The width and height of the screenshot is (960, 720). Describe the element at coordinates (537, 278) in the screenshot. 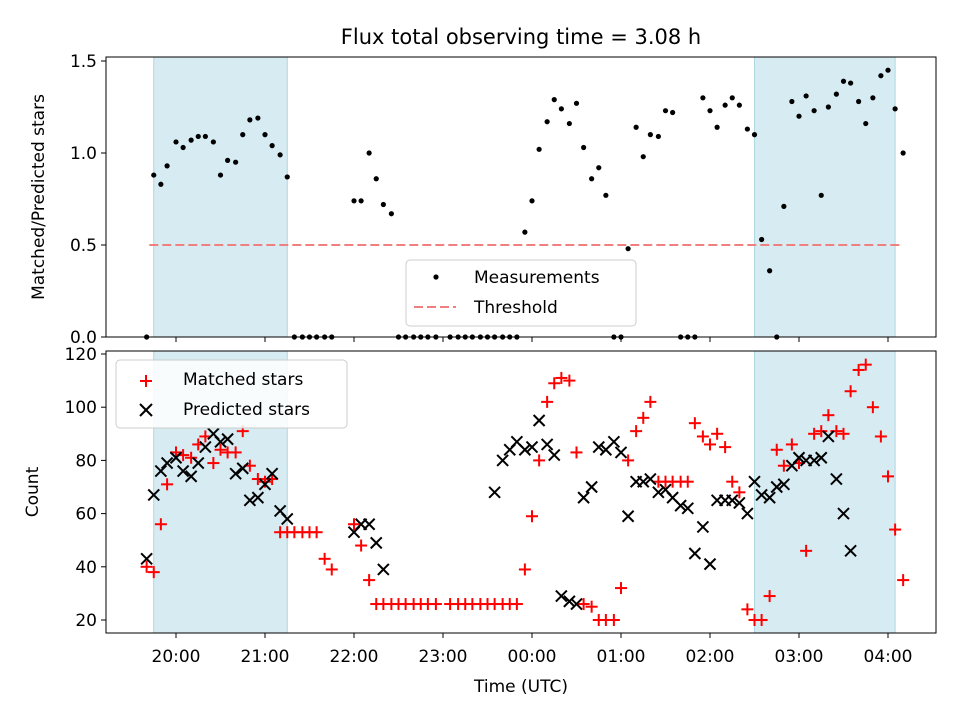

I see `legend-measurements-label: Measurements` at that location.